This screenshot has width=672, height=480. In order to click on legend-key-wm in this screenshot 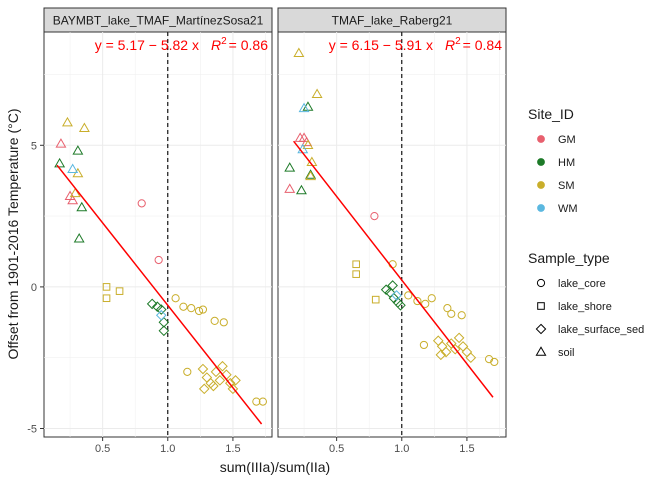, I will do `click(541, 208)`.